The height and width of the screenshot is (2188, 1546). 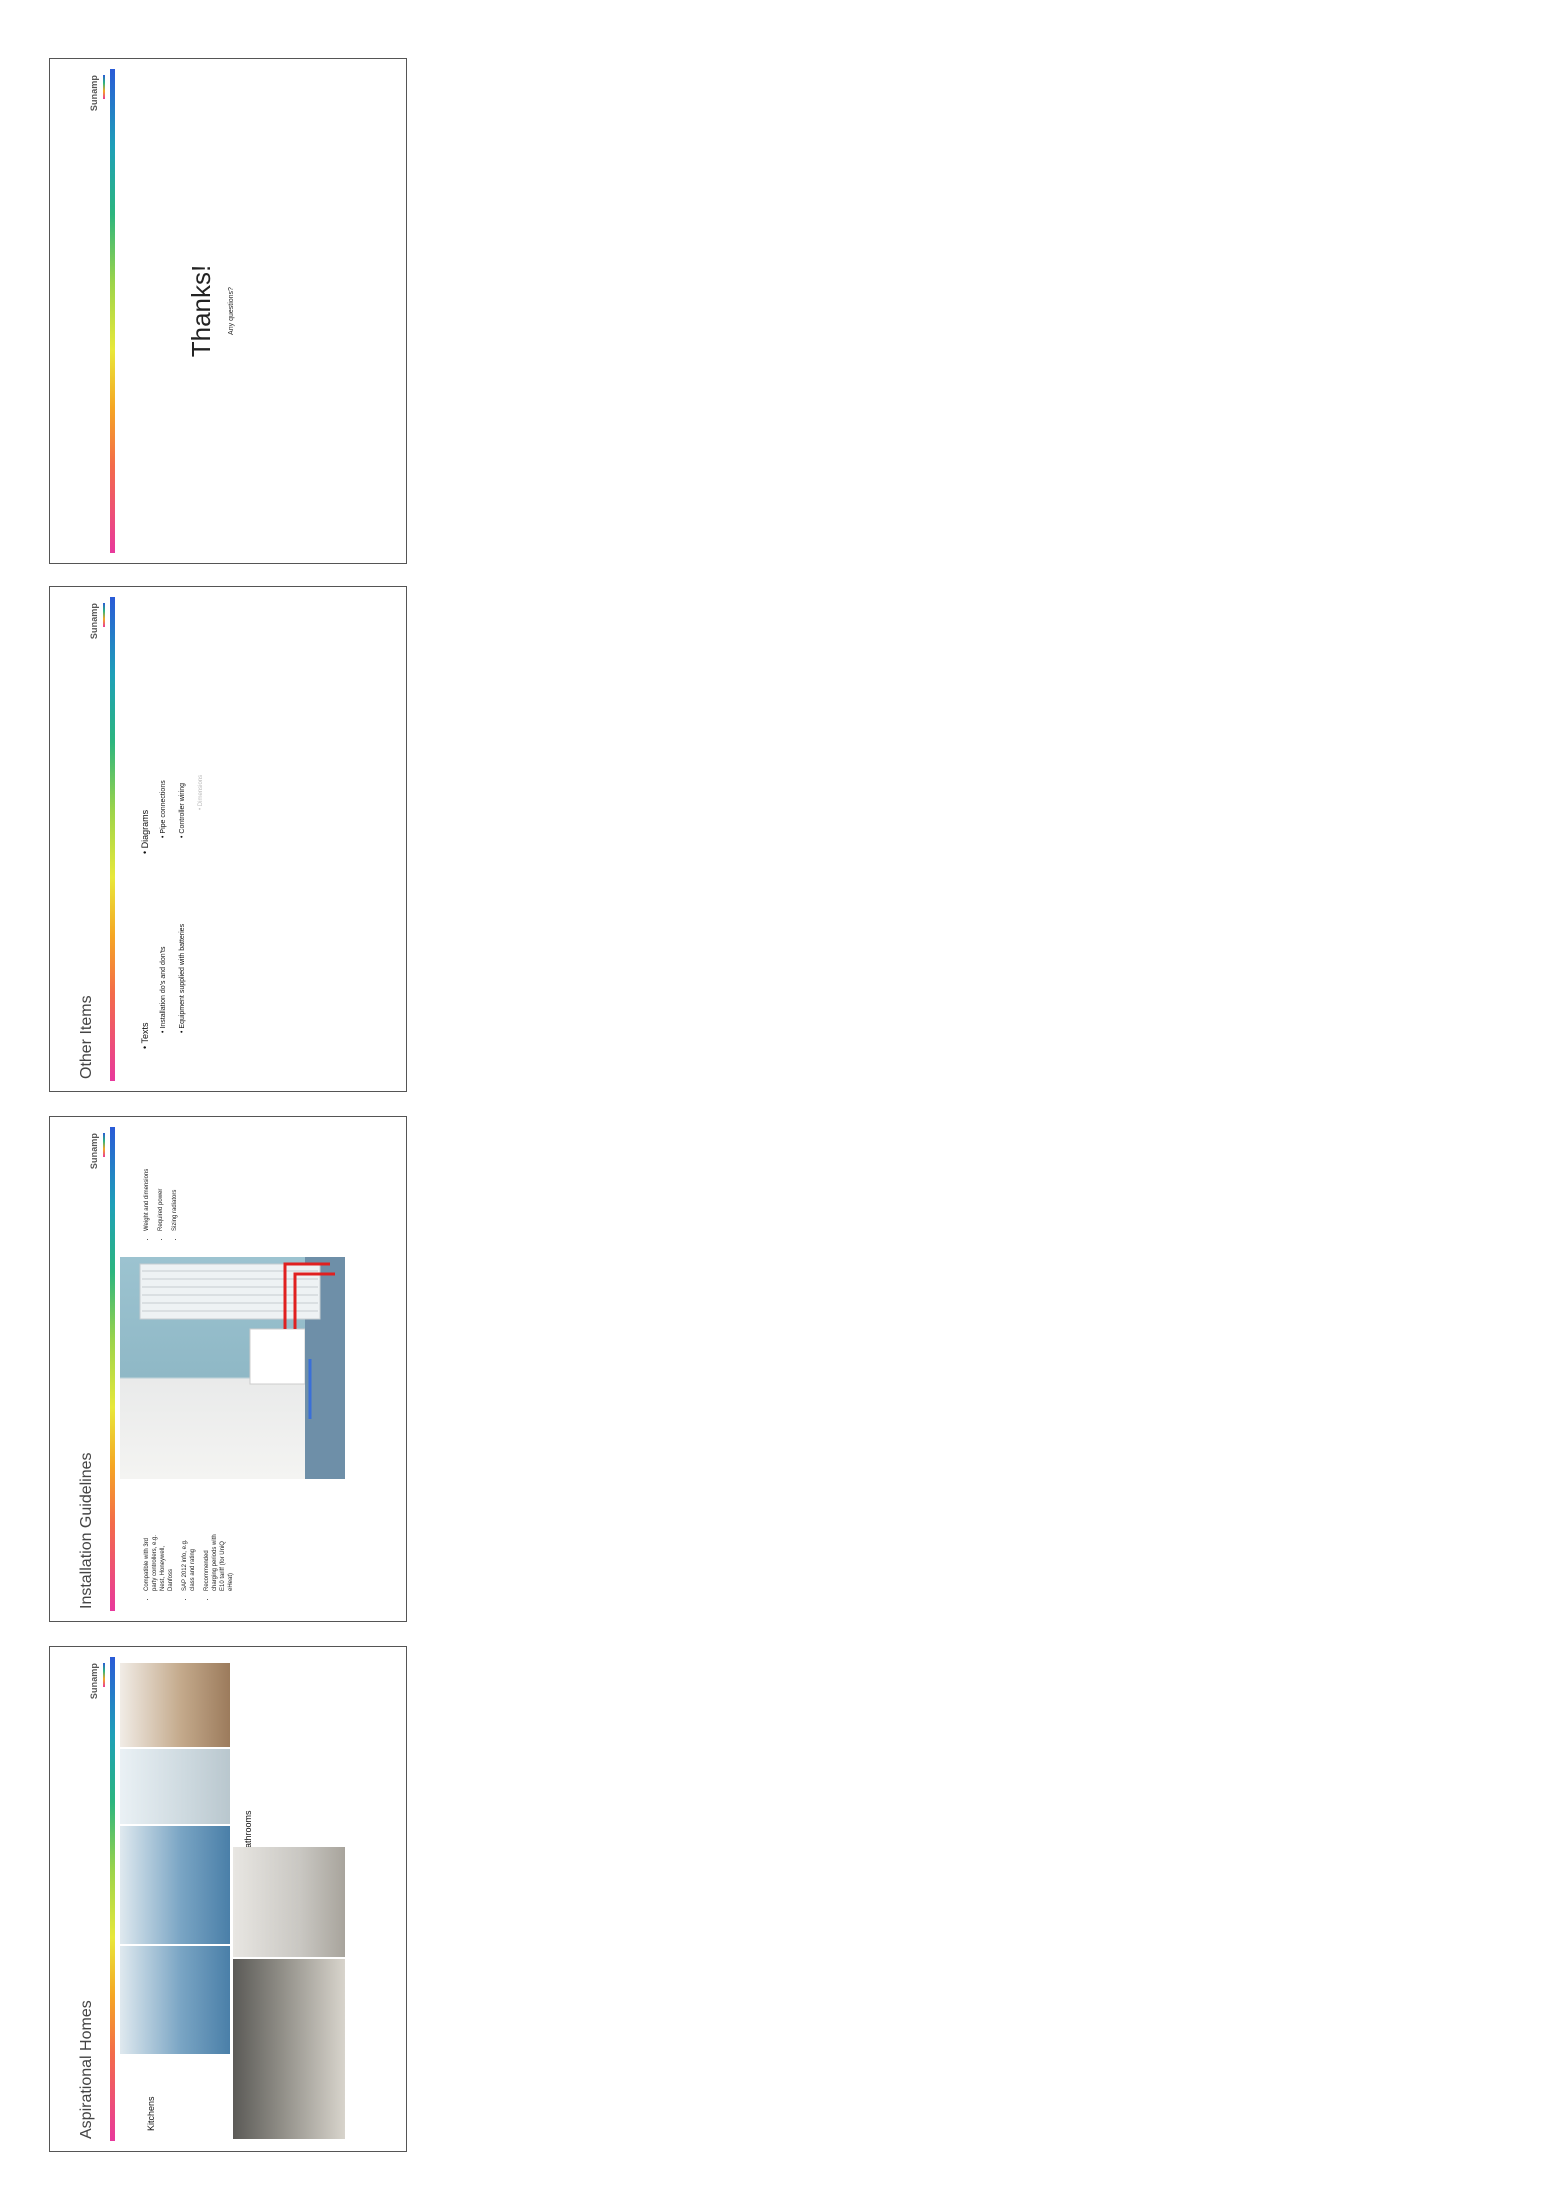 I want to click on texts-heading: • Texts, so click(x=145, y=1035).